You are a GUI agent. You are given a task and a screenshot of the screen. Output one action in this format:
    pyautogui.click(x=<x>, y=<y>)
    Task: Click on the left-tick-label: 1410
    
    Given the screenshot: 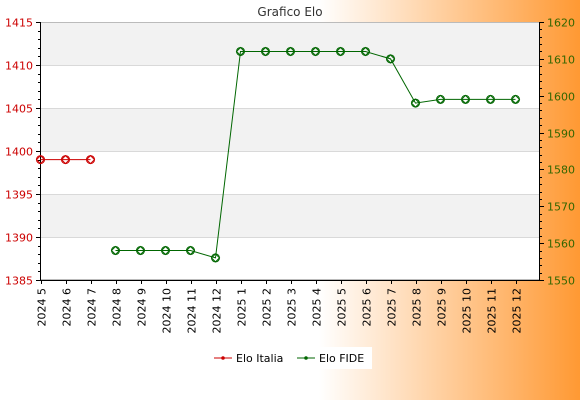 What is the action you would take?
    pyautogui.click(x=19, y=66)
    